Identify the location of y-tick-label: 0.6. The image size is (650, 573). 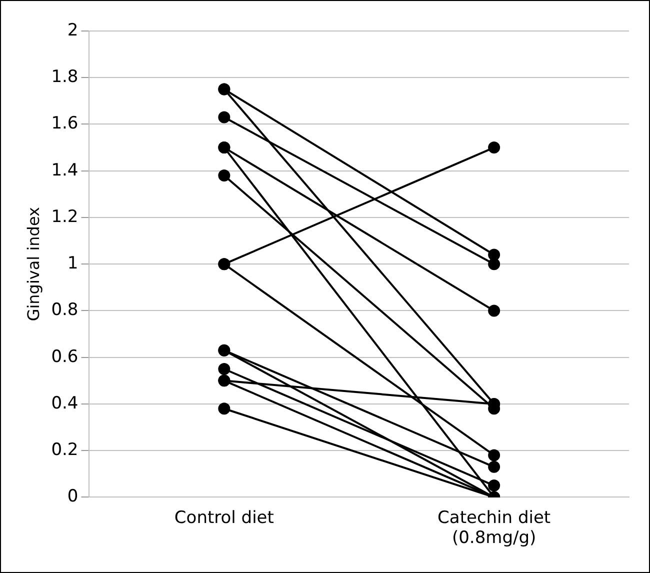
(64, 356).